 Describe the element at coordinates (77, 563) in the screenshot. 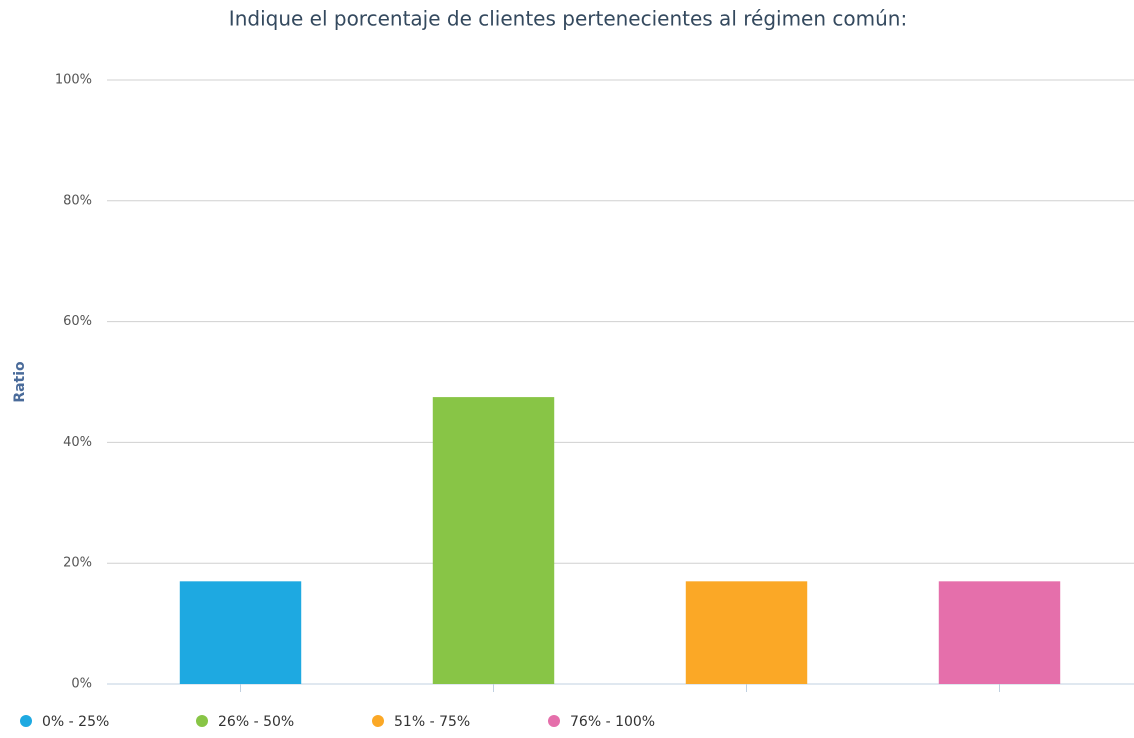

I see `y-tick-label: 20%` at that location.